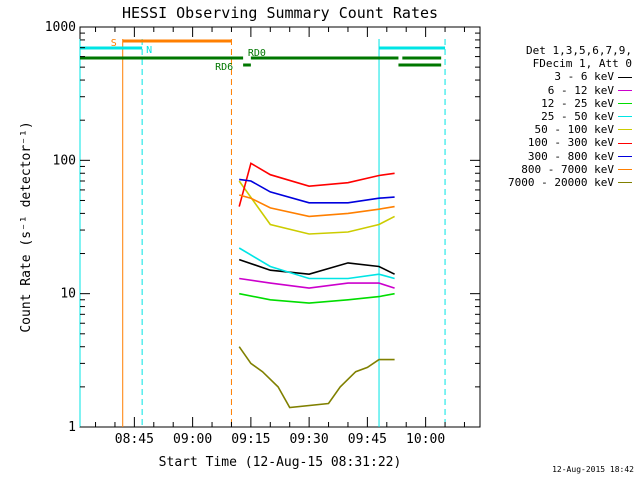  I want to click on legend-entry: 6 - 12 keV, so click(559, 90).